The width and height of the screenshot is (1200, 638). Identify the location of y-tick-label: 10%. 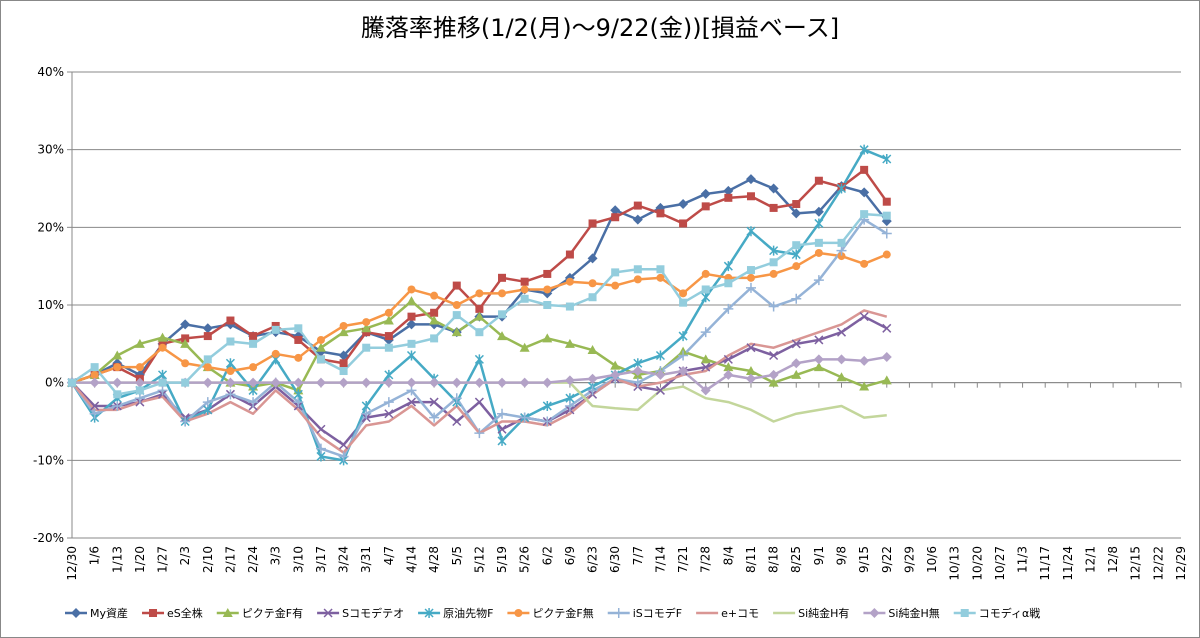
(50, 305).